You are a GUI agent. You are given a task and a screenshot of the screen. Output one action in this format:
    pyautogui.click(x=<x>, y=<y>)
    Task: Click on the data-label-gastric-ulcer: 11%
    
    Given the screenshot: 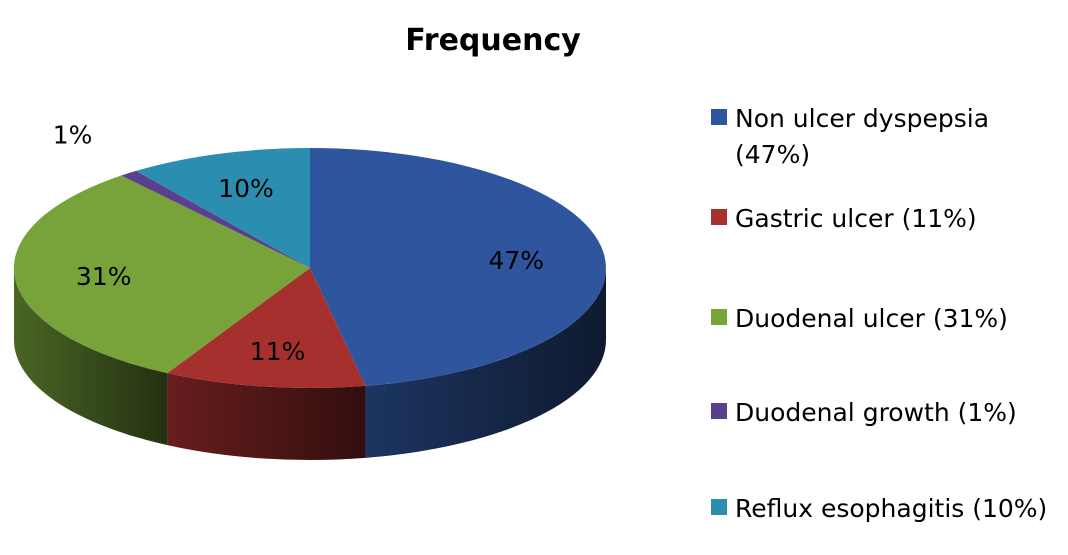 What is the action you would take?
    pyautogui.click(x=278, y=351)
    